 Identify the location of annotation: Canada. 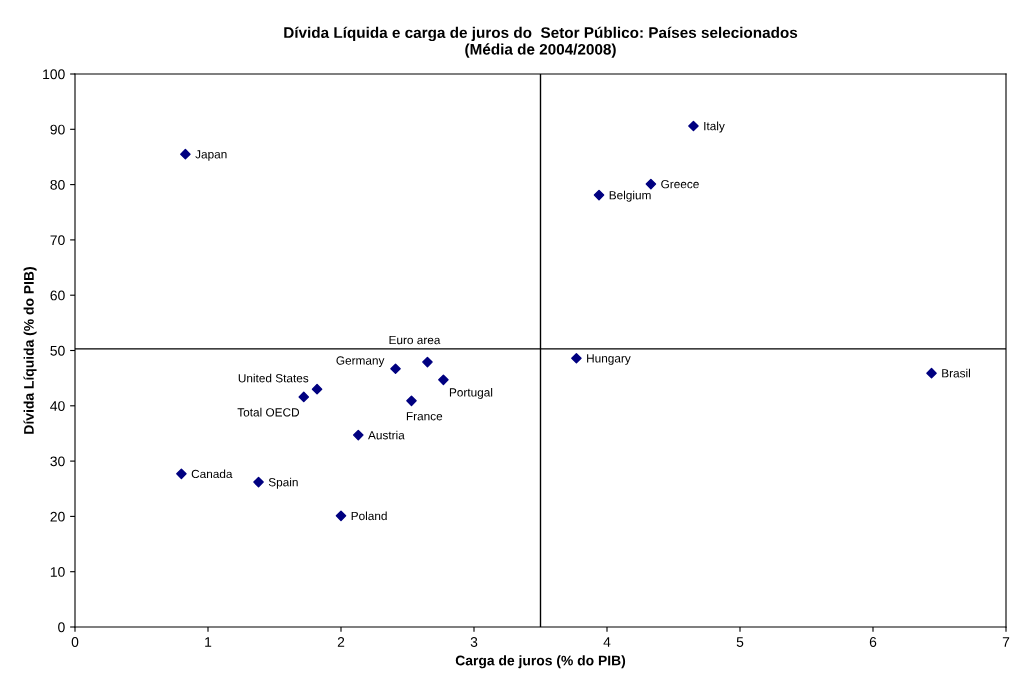
(212, 474).